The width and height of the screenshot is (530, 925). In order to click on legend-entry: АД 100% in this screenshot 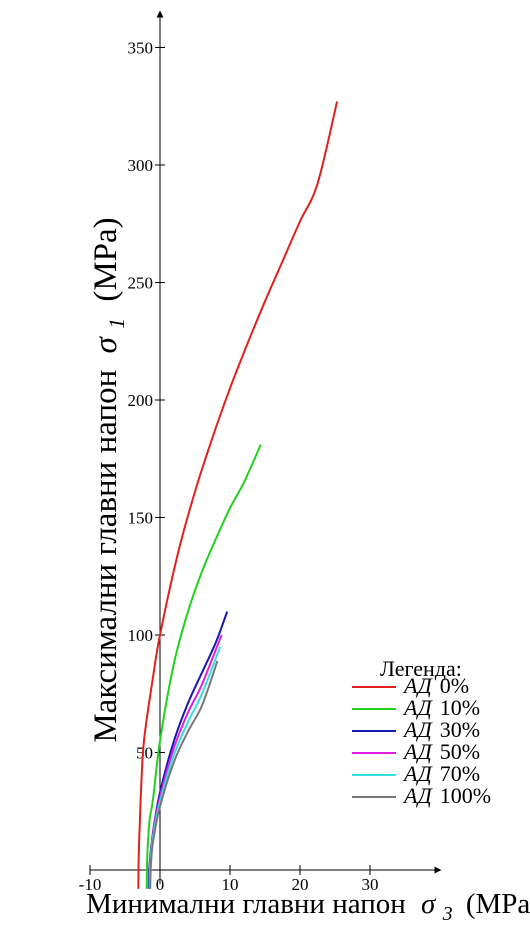, I will do `click(446, 795)`.